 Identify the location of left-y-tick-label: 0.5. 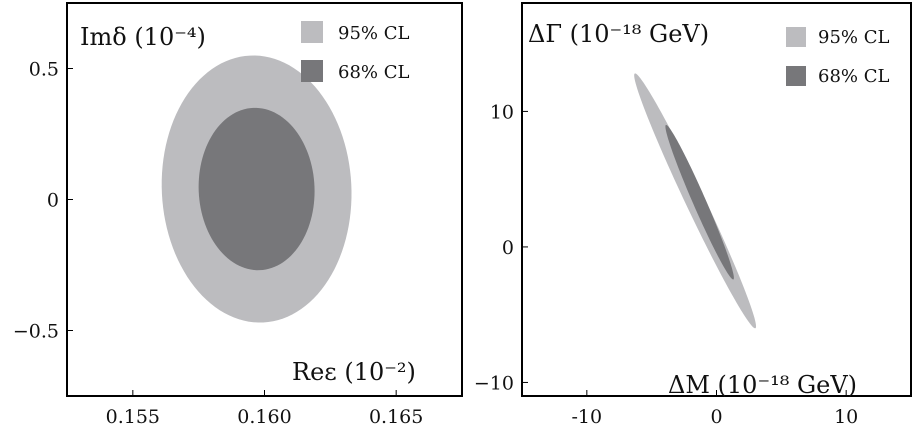
(44, 70).